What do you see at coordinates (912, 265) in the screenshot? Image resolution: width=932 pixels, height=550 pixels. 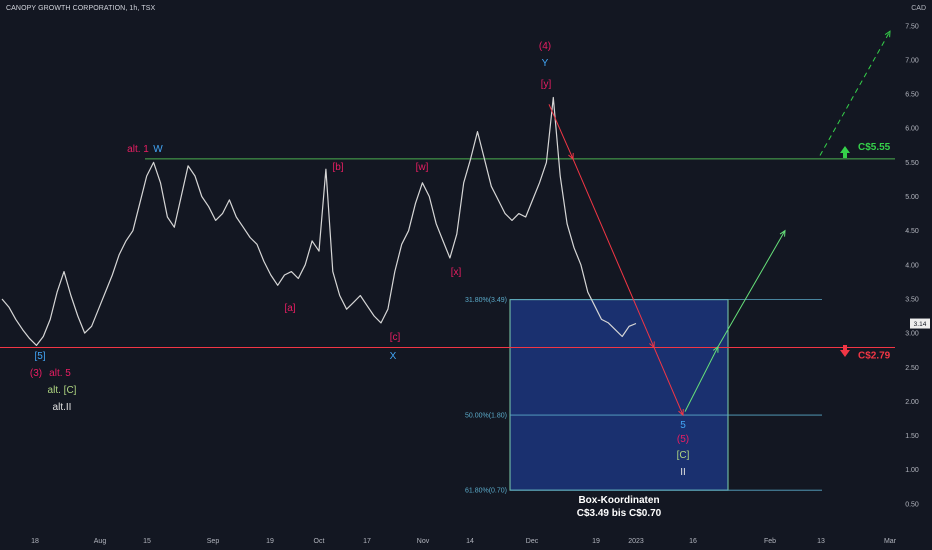 I see `price-tick: 4.00` at bounding box center [912, 265].